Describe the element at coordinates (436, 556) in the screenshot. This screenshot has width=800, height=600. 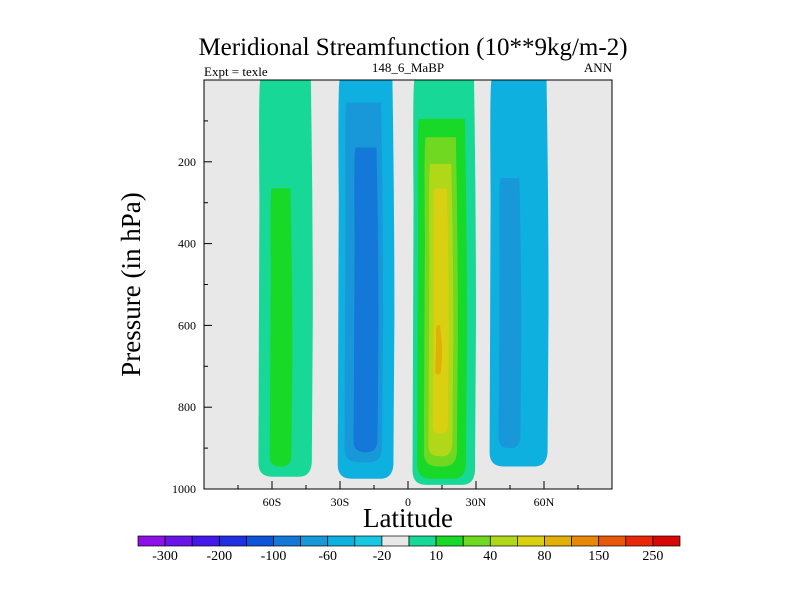
I see `colorbar-label: 10` at that location.